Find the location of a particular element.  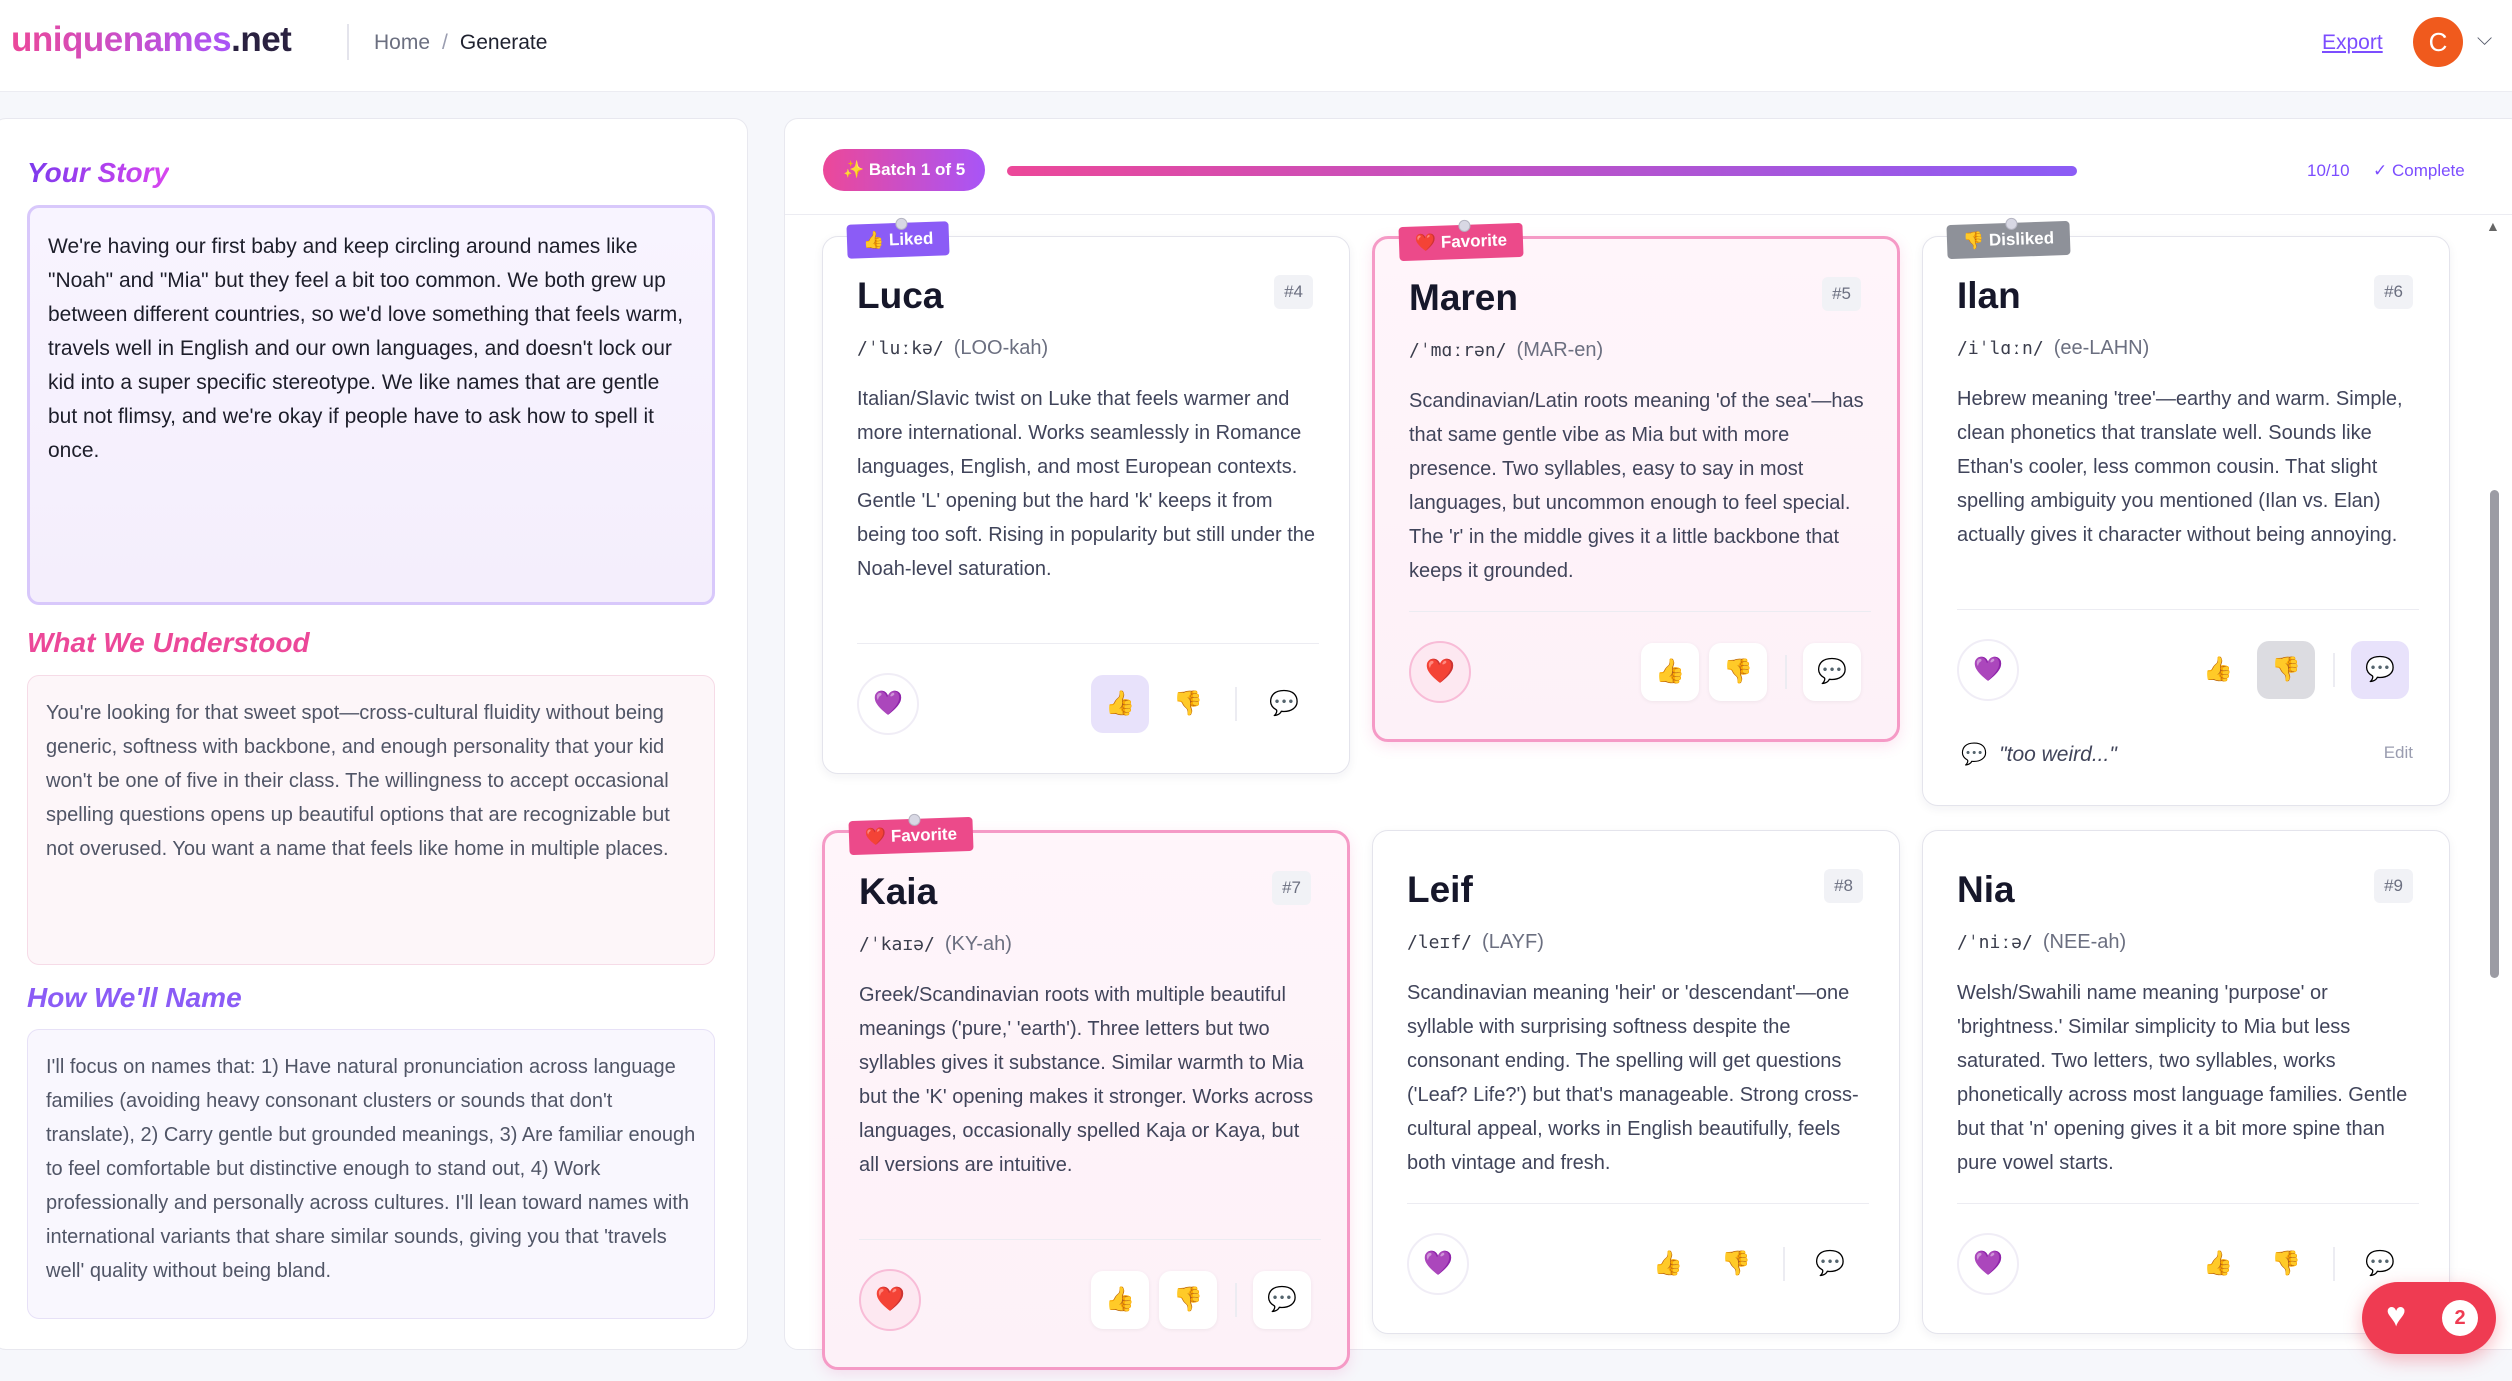

favorites-count: 2 is located at coordinates (2460, 1318).